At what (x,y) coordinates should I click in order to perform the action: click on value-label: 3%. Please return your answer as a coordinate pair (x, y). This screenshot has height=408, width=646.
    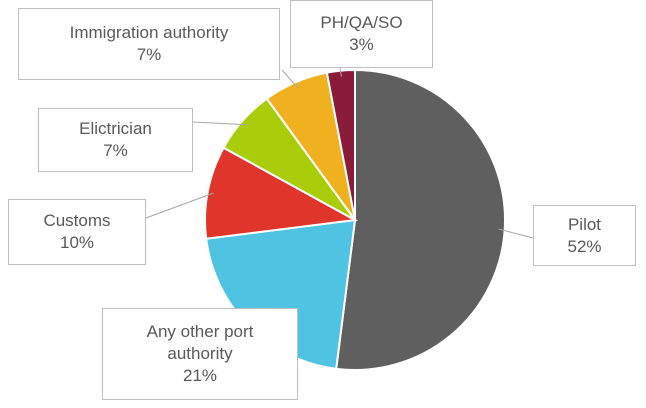
    Looking at the image, I should click on (361, 44).